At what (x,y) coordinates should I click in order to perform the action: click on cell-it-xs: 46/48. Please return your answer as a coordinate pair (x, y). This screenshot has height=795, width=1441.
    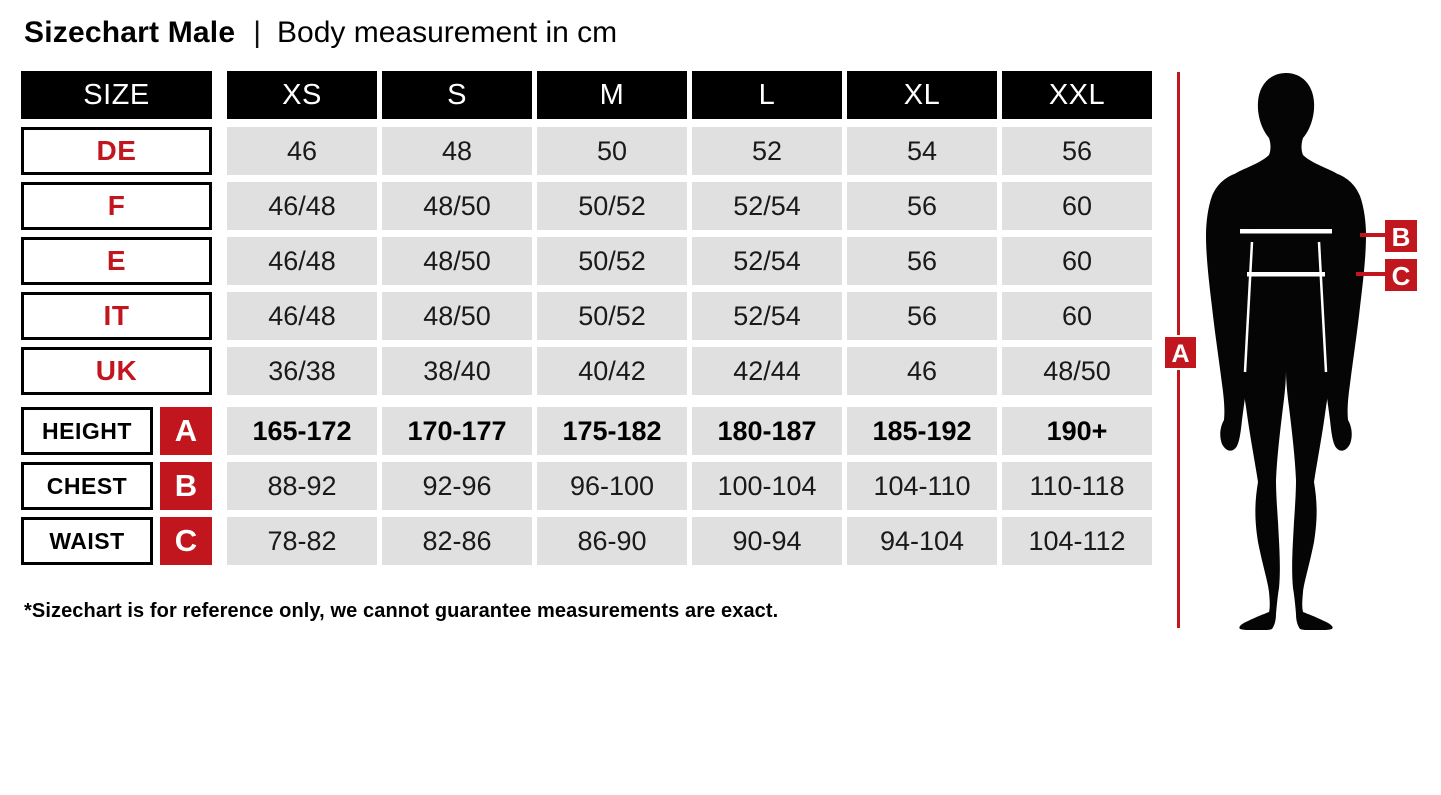
    Looking at the image, I should click on (302, 316).